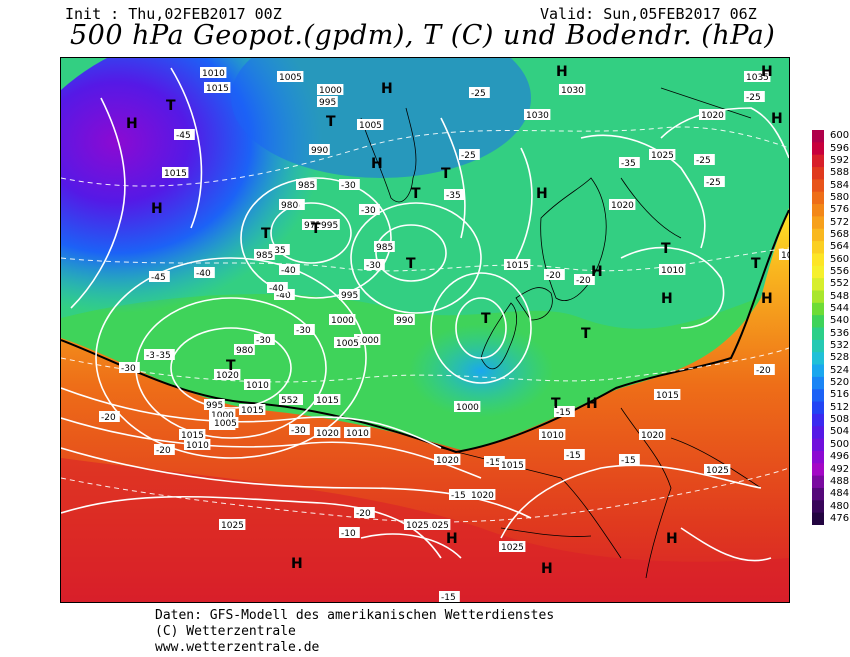  Describe the element at coordinates (244, 351) in the screenshot. I see `pressure-label: 980` at that location.